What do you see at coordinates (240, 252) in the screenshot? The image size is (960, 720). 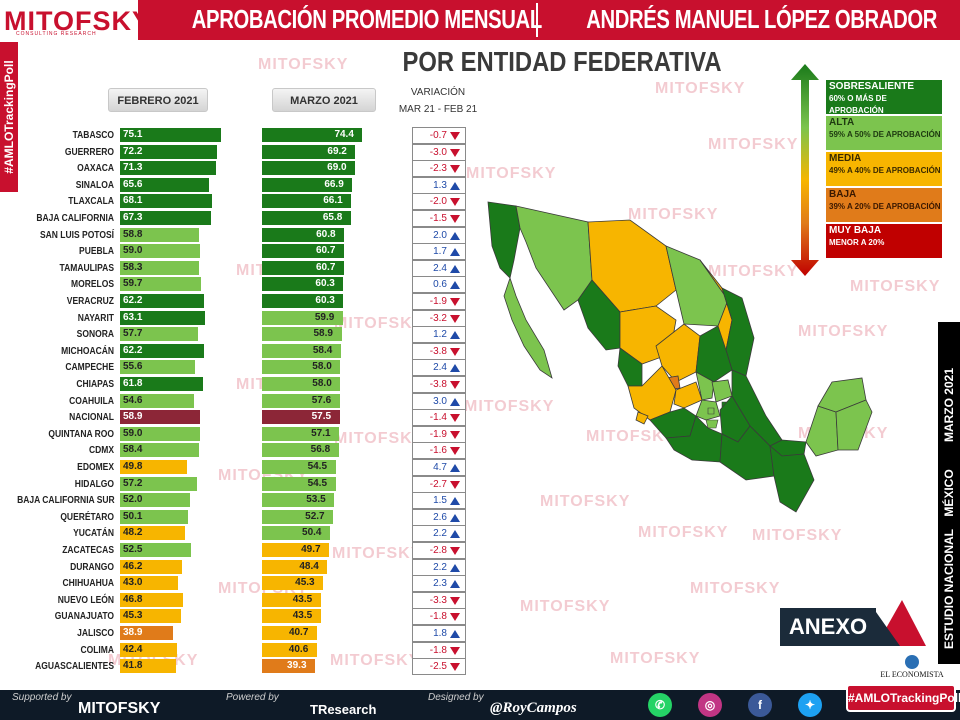 I see `table-row: PUEBLA 59.0 60.7 1.7` at bounding box center [240, 252].